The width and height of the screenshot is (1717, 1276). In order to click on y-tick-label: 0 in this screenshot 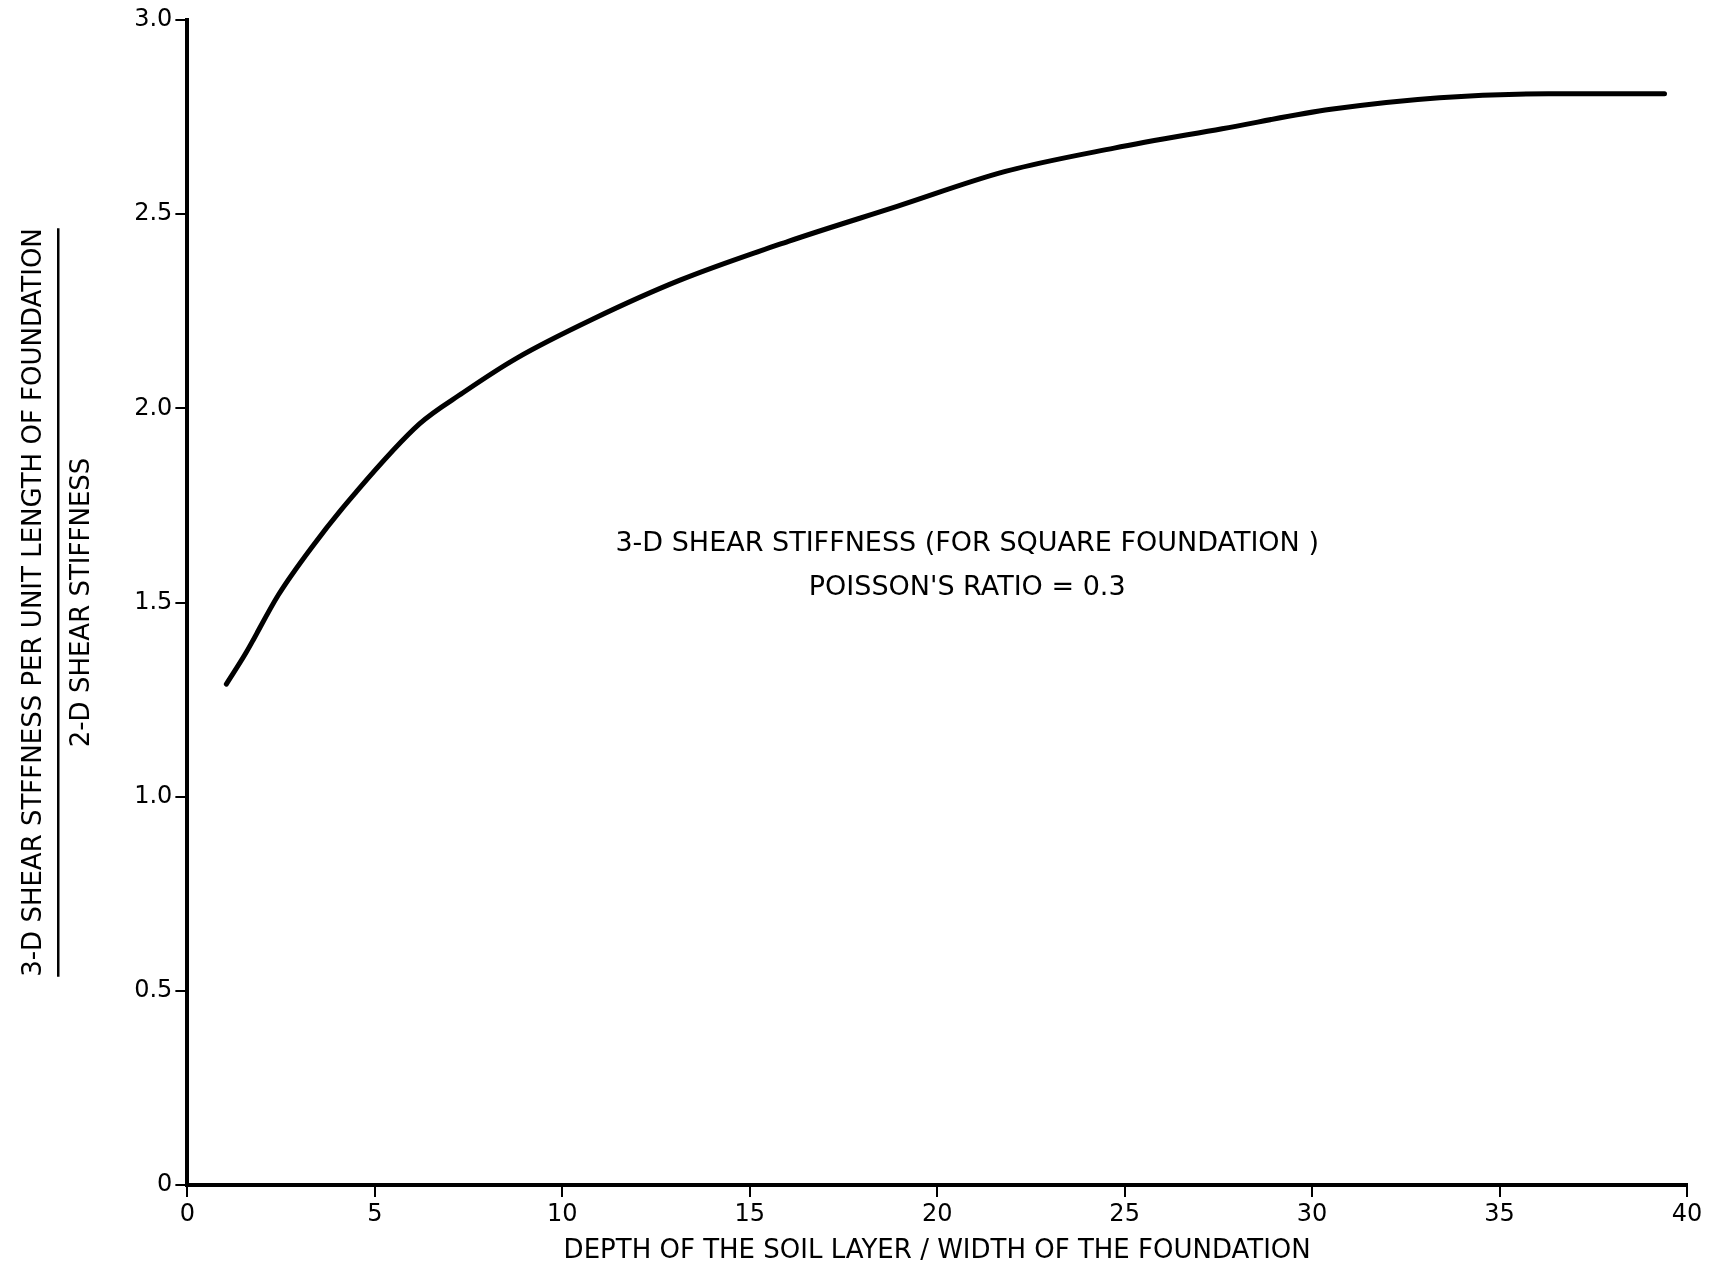, I will do `click(165, 1183)`.